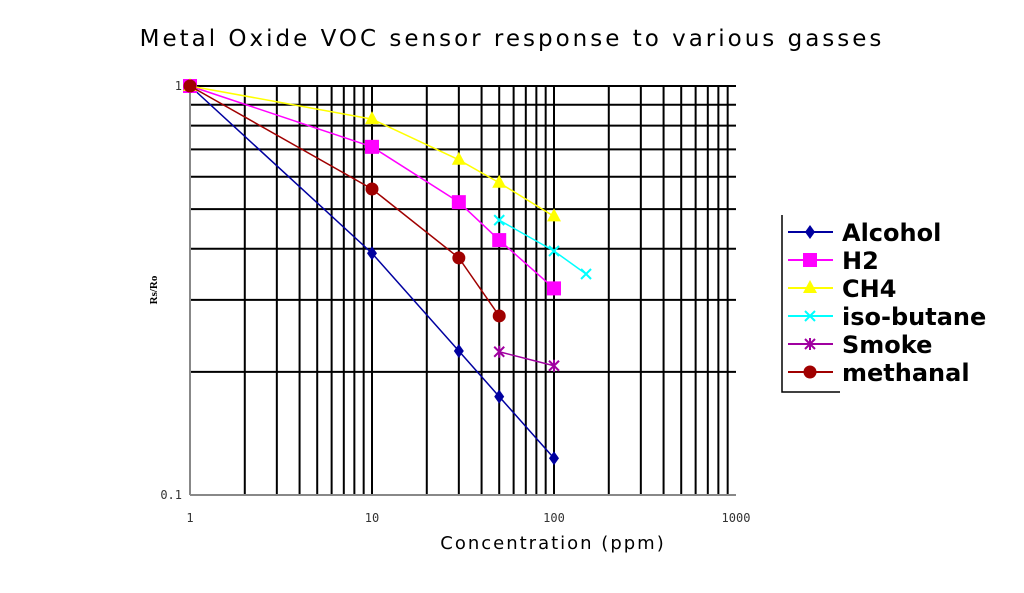  What do you see at coordinates (739, 272) in the screenshot?
I see `series-iso-butane: iso-butane` at bounding box center [739, 272].